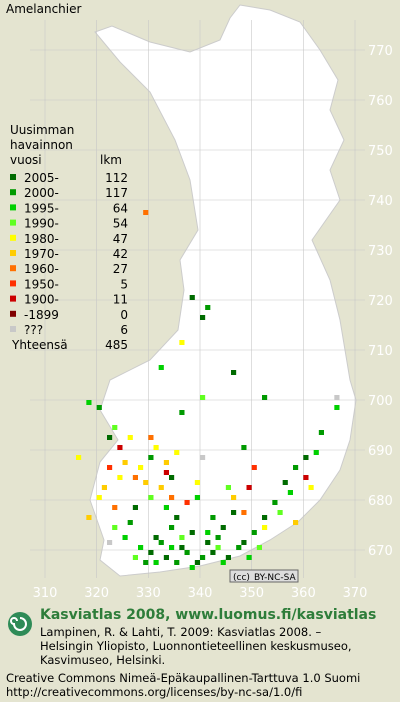 The width and height of the screenshot is (400, 702). What do you see at coordinates (251, 593) in the screenshot?
I see `x-tick-label: 350` at bounding box center [251, 593].